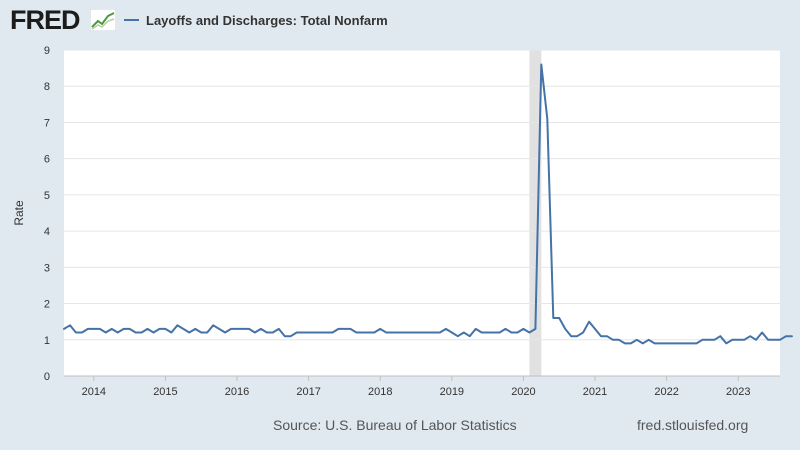 This screenshot has height=450, width=800. What do you see at coordinates (165, 392) in the screenshot?
I see `x-tick-label-2015: 2015` at bounding box center [165, 392].